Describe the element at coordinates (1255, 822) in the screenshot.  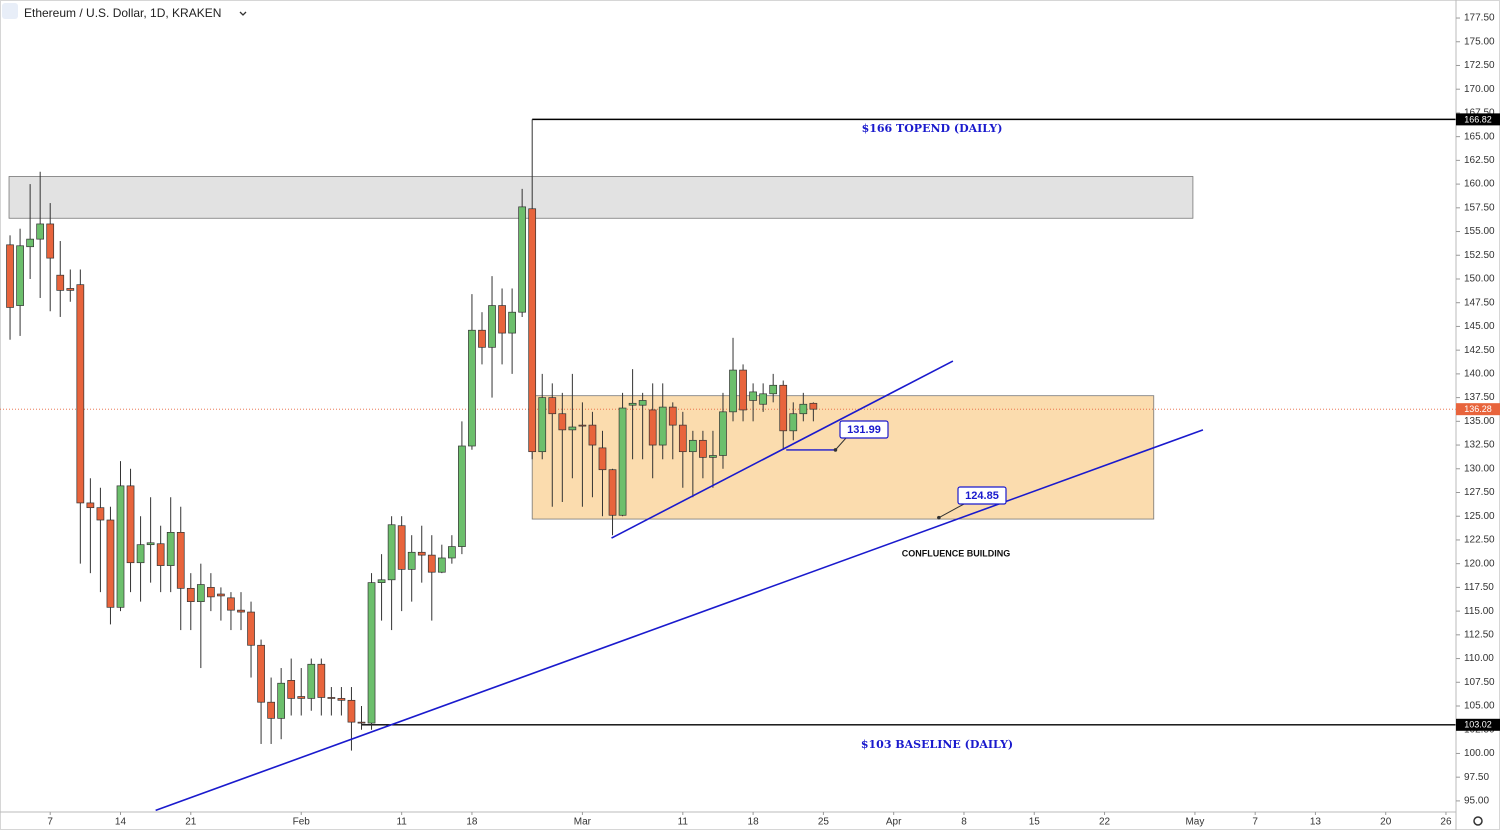
I see `x-tick-label: 7` at that location.